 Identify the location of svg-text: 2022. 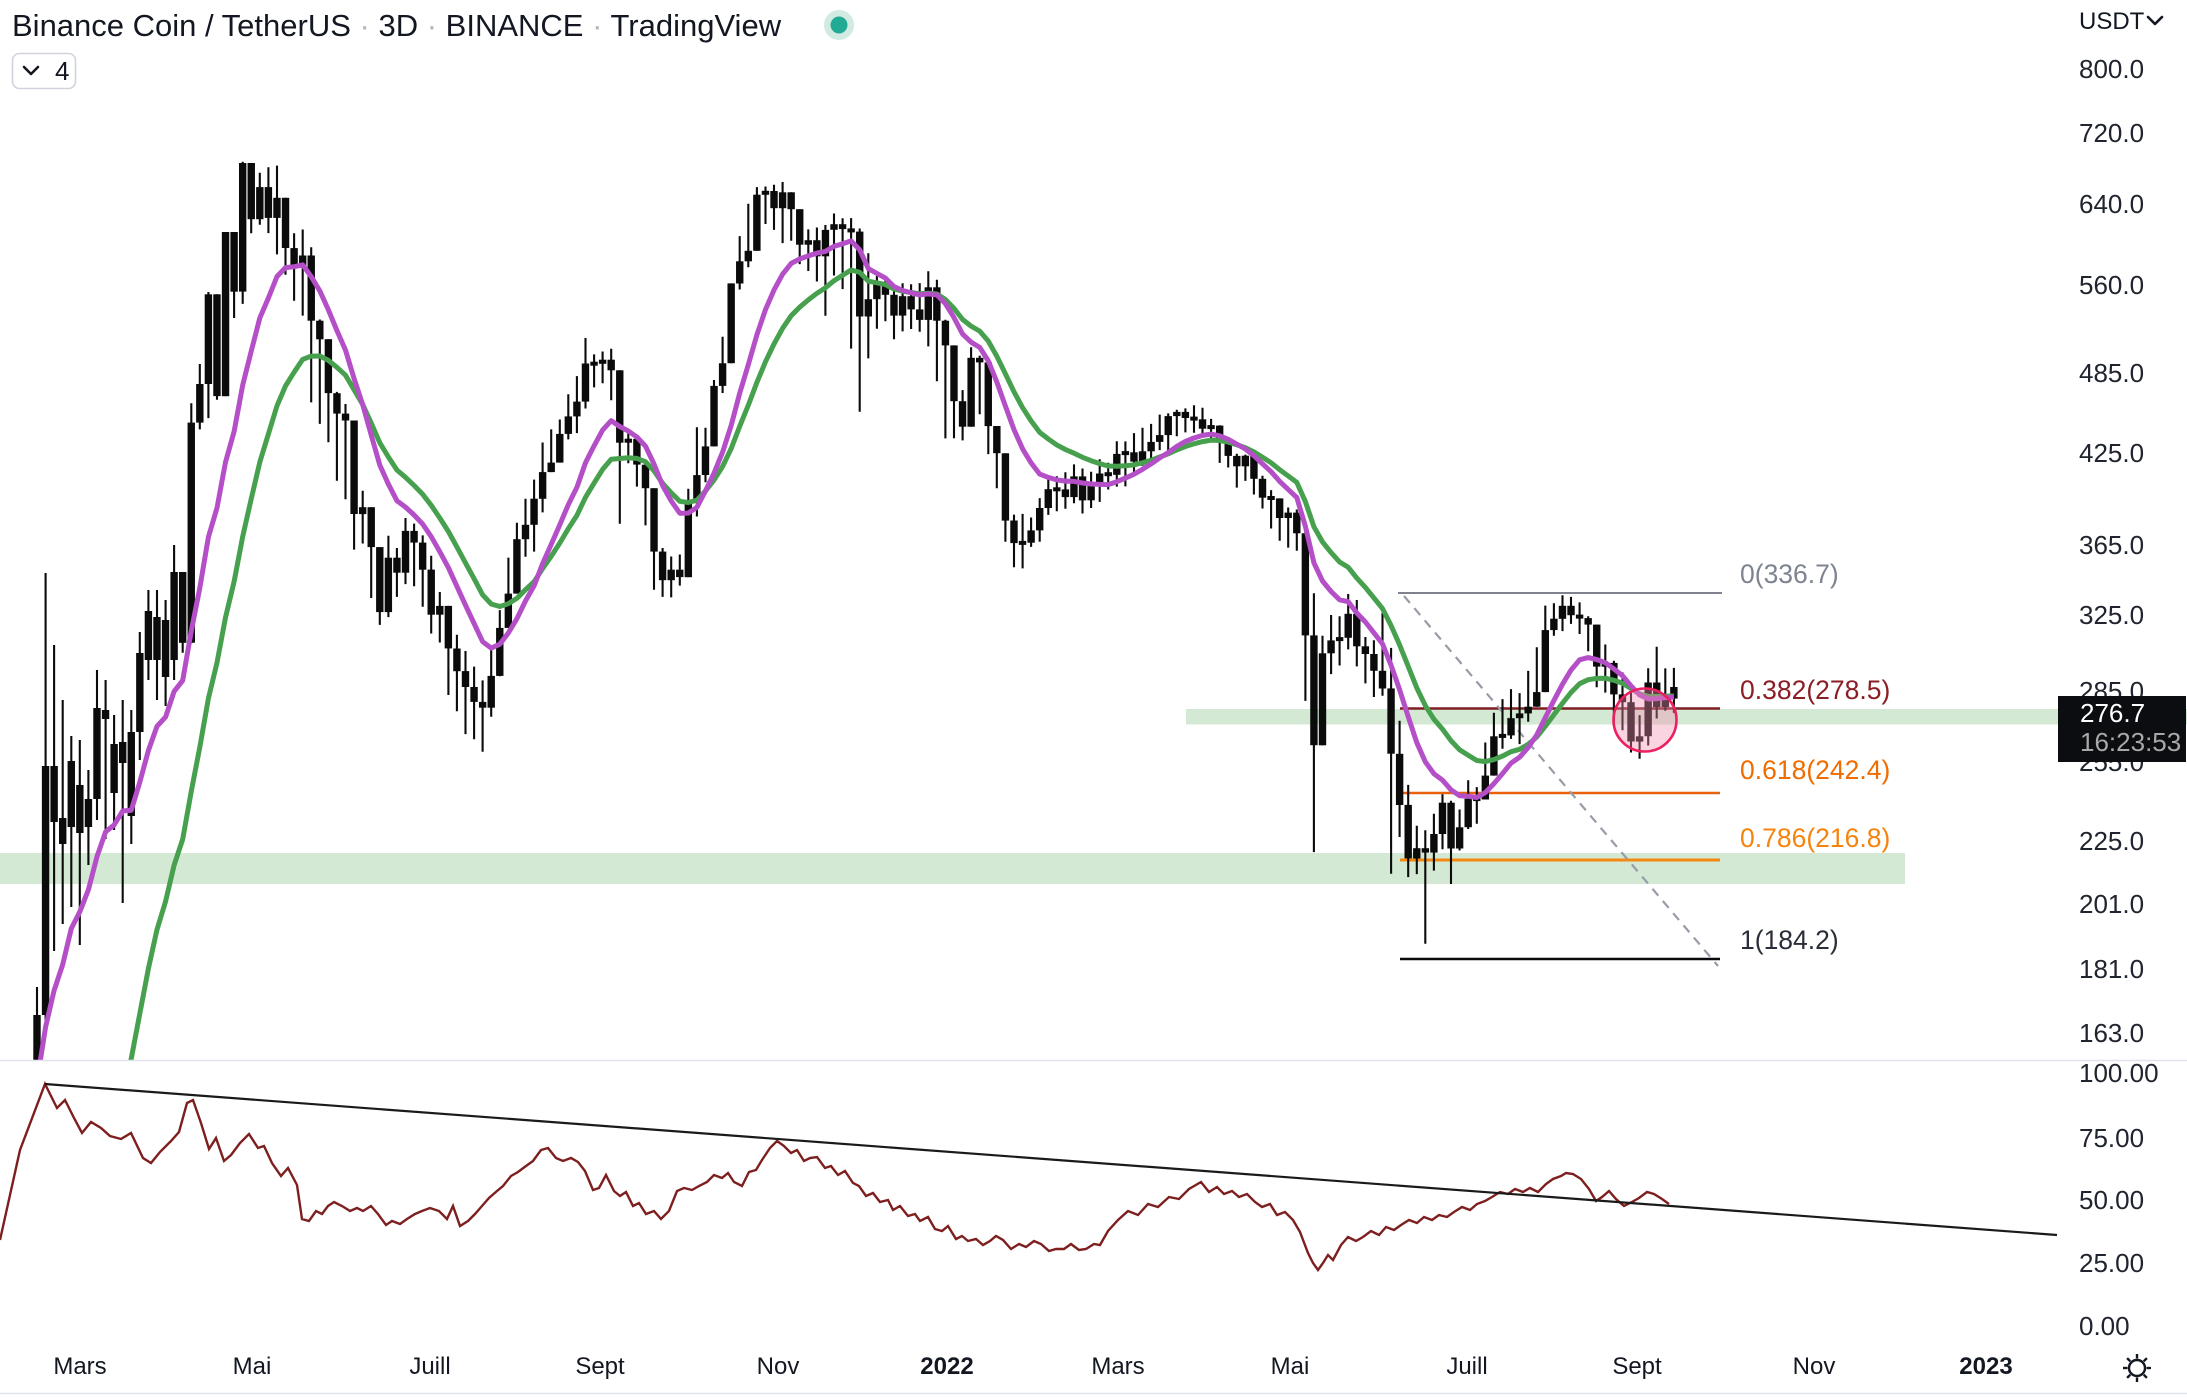
(946, 1366).